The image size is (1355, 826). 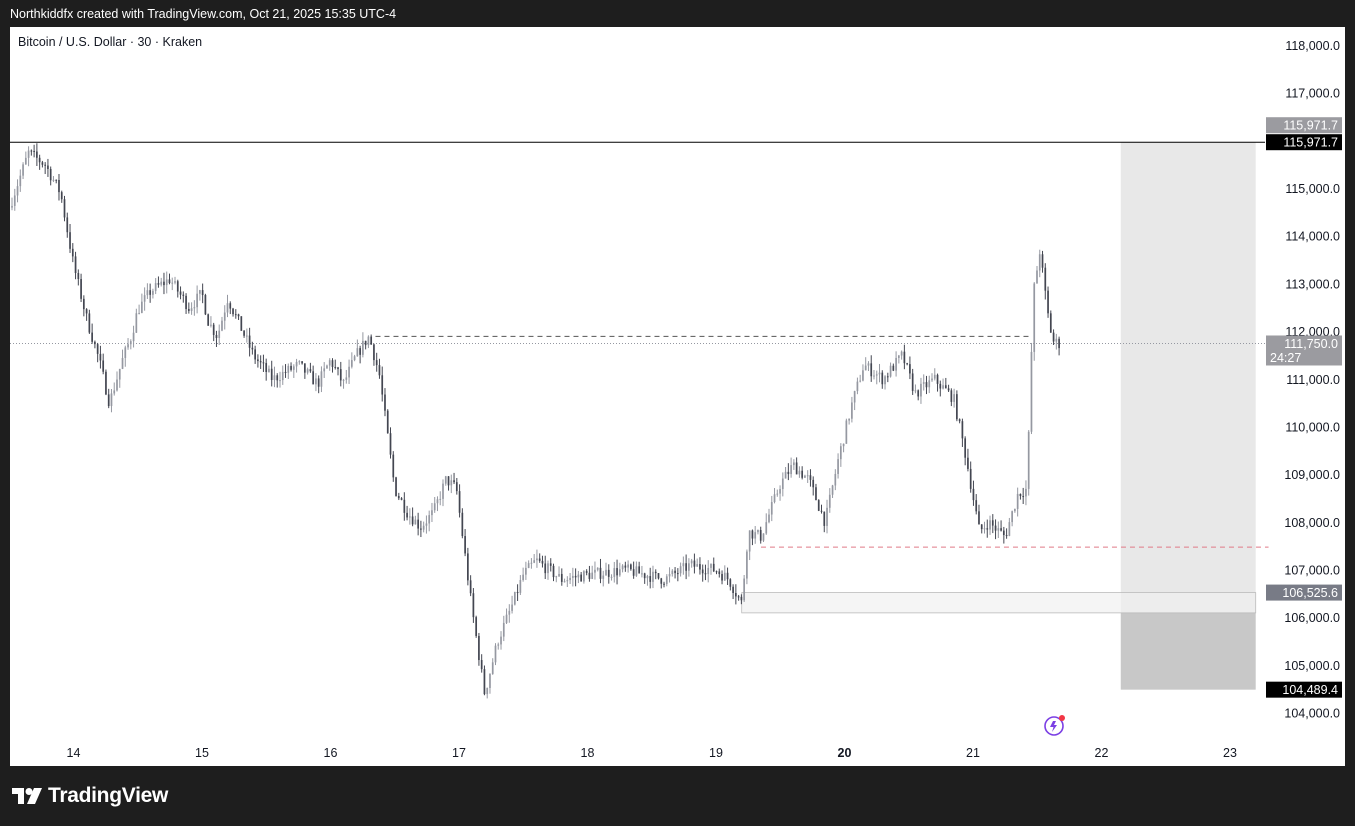 I want to click on x-tick-label: 18, so click(x=588, y=753).